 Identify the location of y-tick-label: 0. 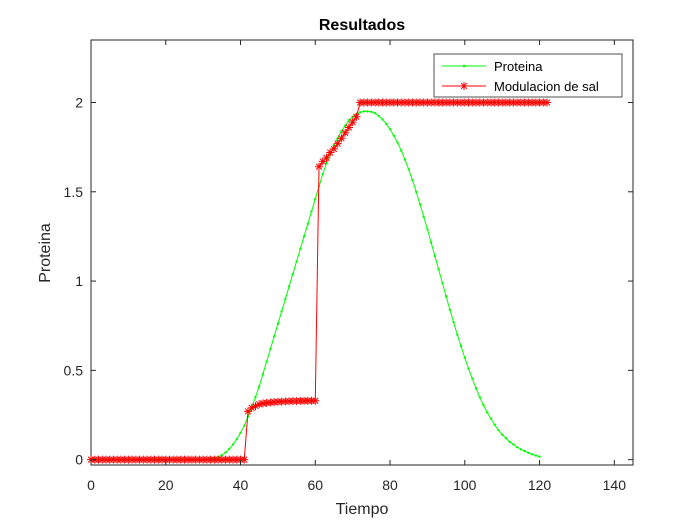
(79, 460).